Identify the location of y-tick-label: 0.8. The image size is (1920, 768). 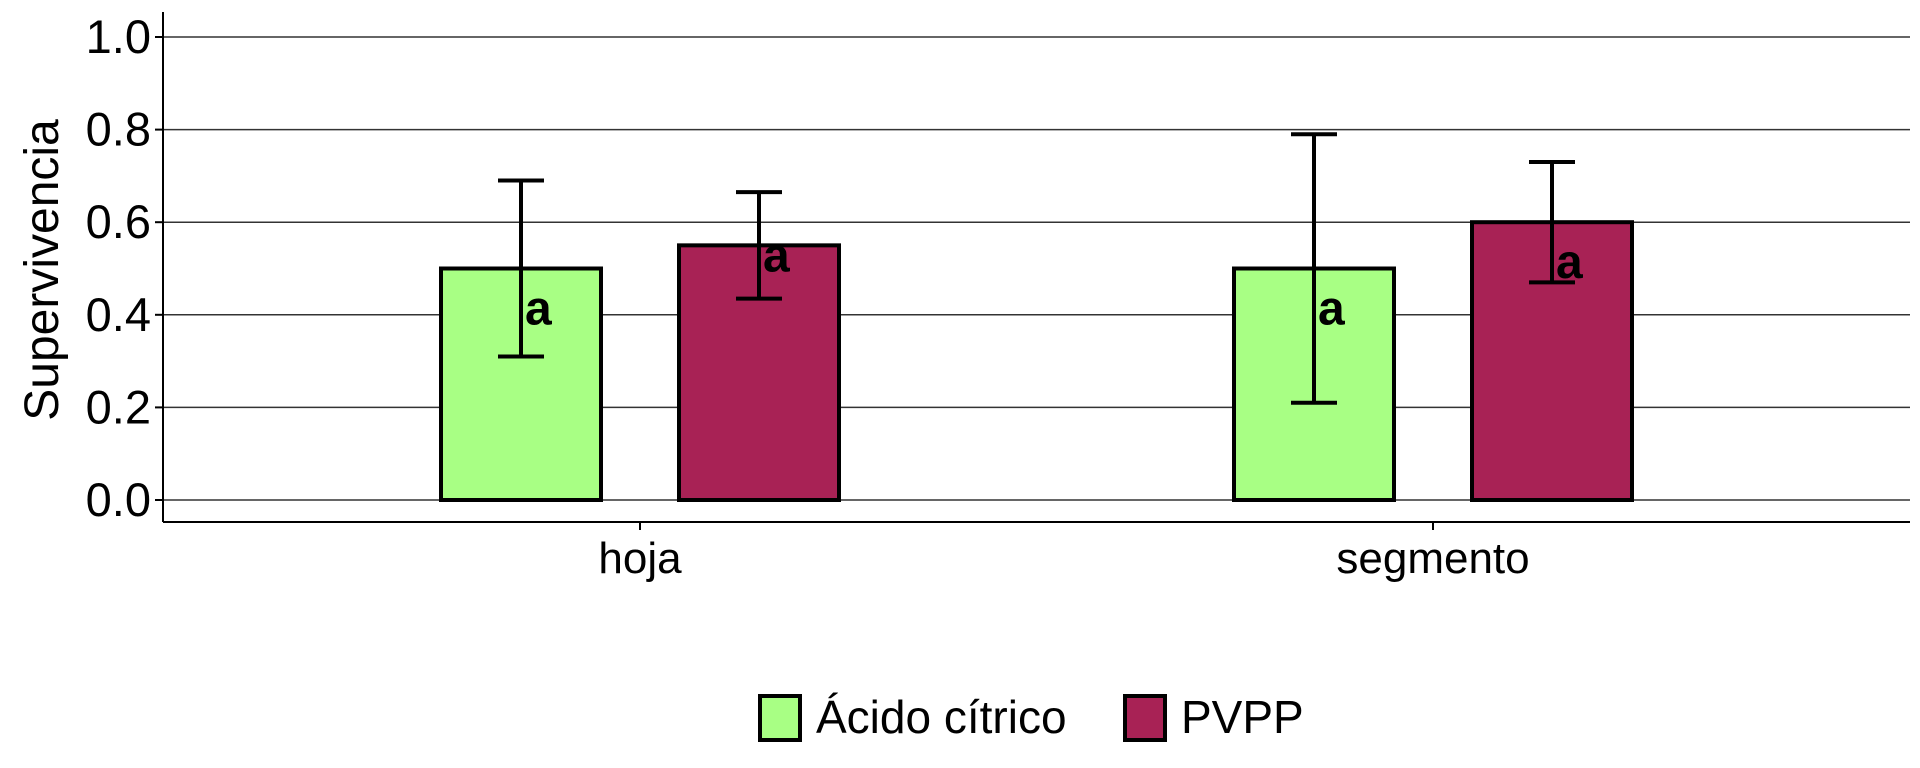
(118, 129).